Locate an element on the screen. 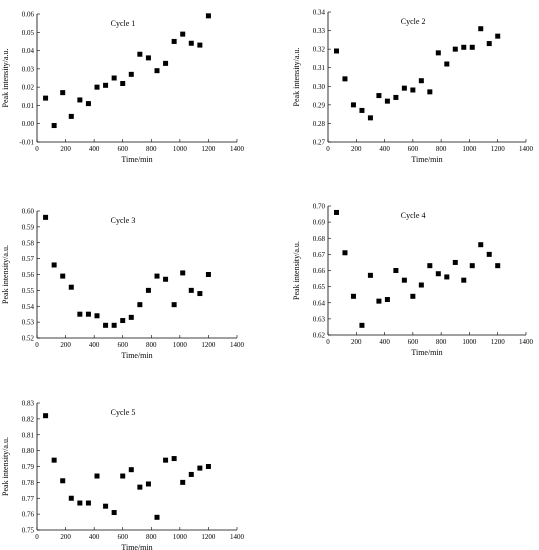 This screenshot has width=539, height=550. y-tick-label: 0.06 is located at coordinates (28, 15).